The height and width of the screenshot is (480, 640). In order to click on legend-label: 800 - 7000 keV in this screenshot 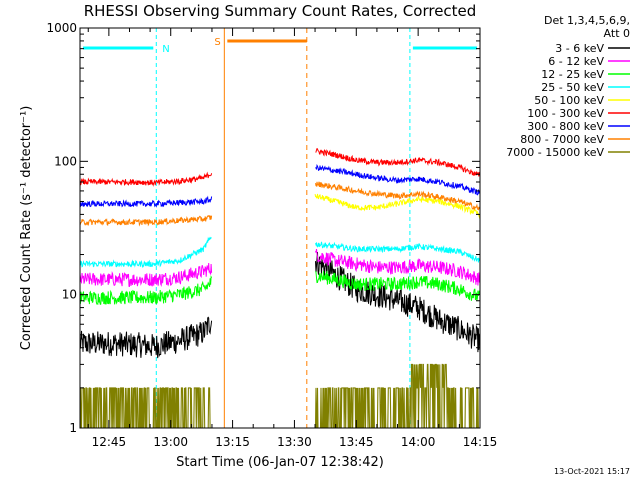, I will do `click(562, 139)`.